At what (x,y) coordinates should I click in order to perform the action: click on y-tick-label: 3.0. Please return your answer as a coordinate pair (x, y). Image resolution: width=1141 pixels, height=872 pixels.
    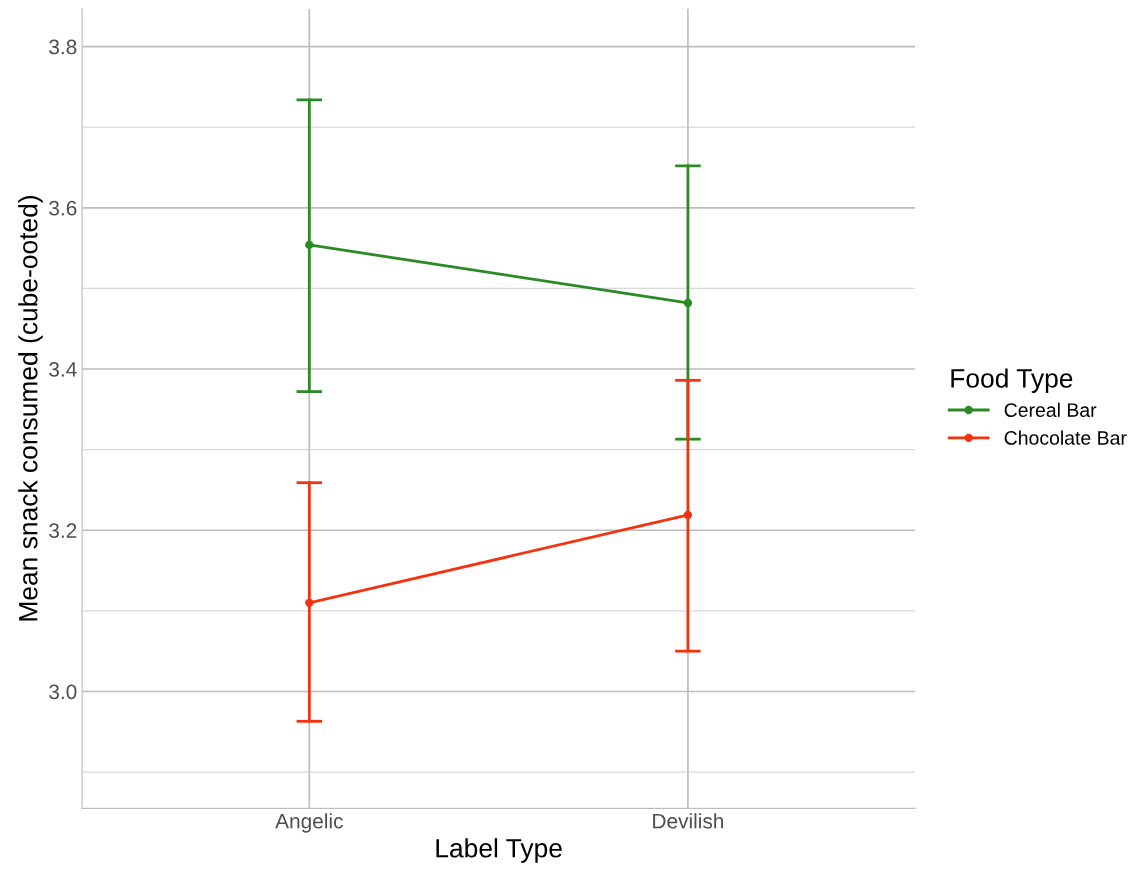
    Looking at the image, I should click on (63, 692).